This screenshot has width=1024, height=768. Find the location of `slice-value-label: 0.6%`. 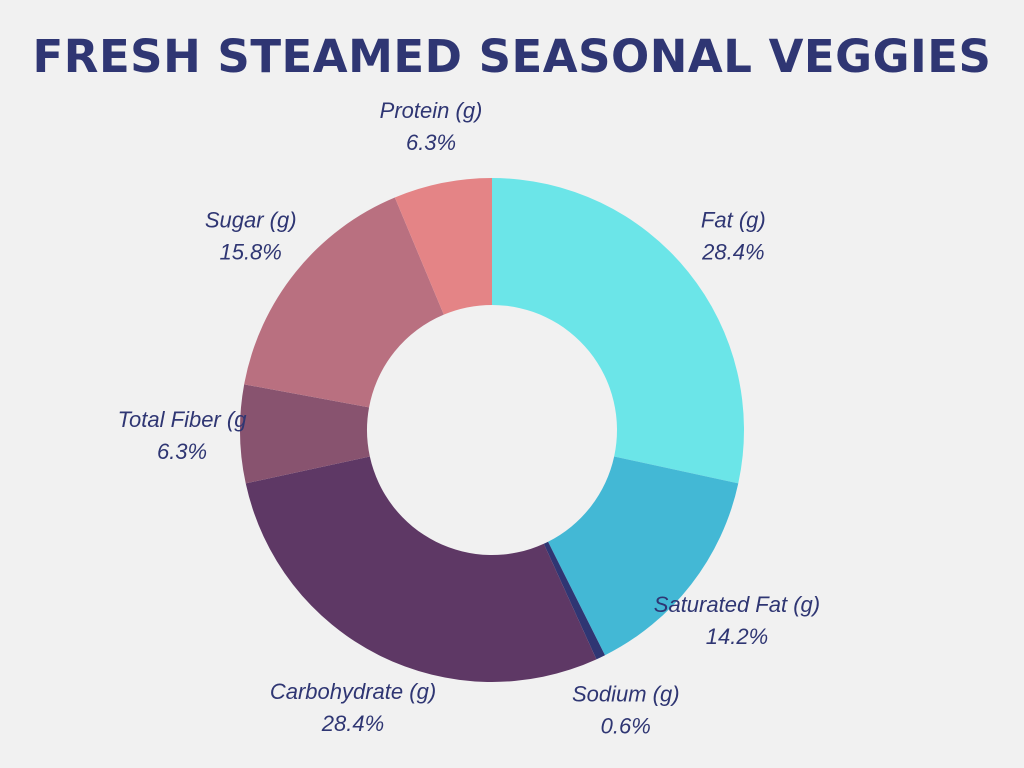

slice-value-label: 0.6% is located at coordinates (626, 726).